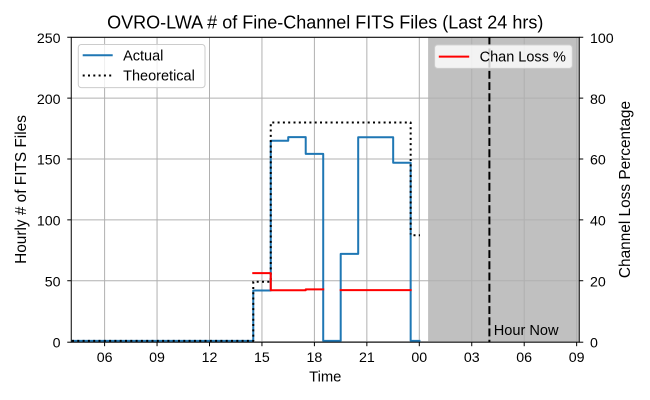 Image resolution: width=650 pixels, height=400 pixels. Describe the element at coordinates (315, 358) in the screenshot. I see `svg-text: 18` at that location.